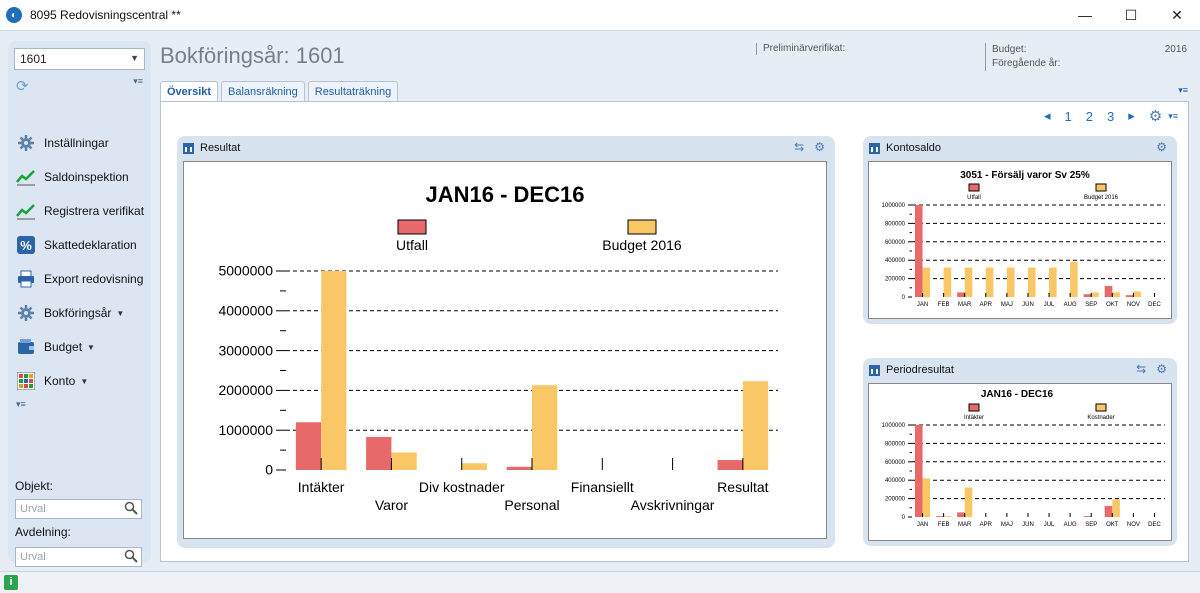 Image resolution: width=1200 pixels, height=593 pixels. I want to click on tab-översikt: Översikt, so click(189, 91).